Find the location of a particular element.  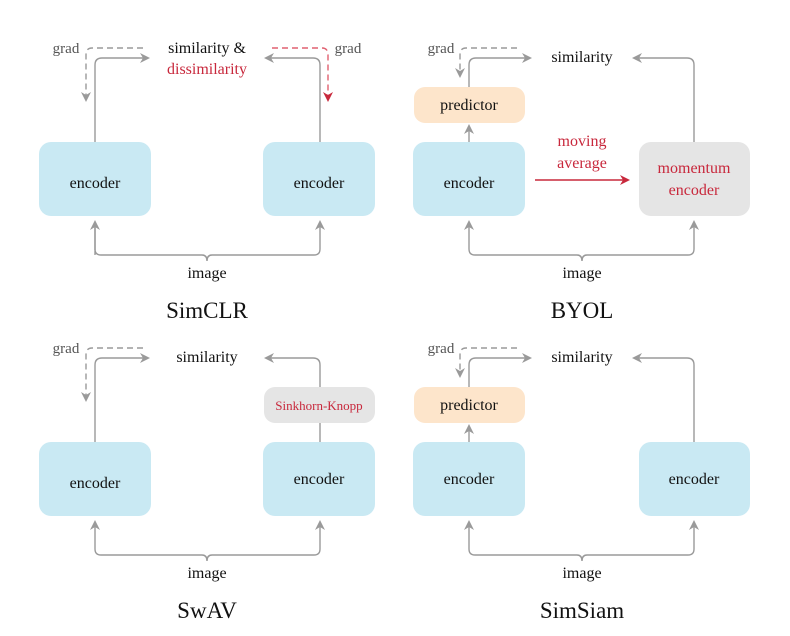

sinkhorn-knopp-label: Sinkhorn-Knopp is located at coordinates (318, 405).